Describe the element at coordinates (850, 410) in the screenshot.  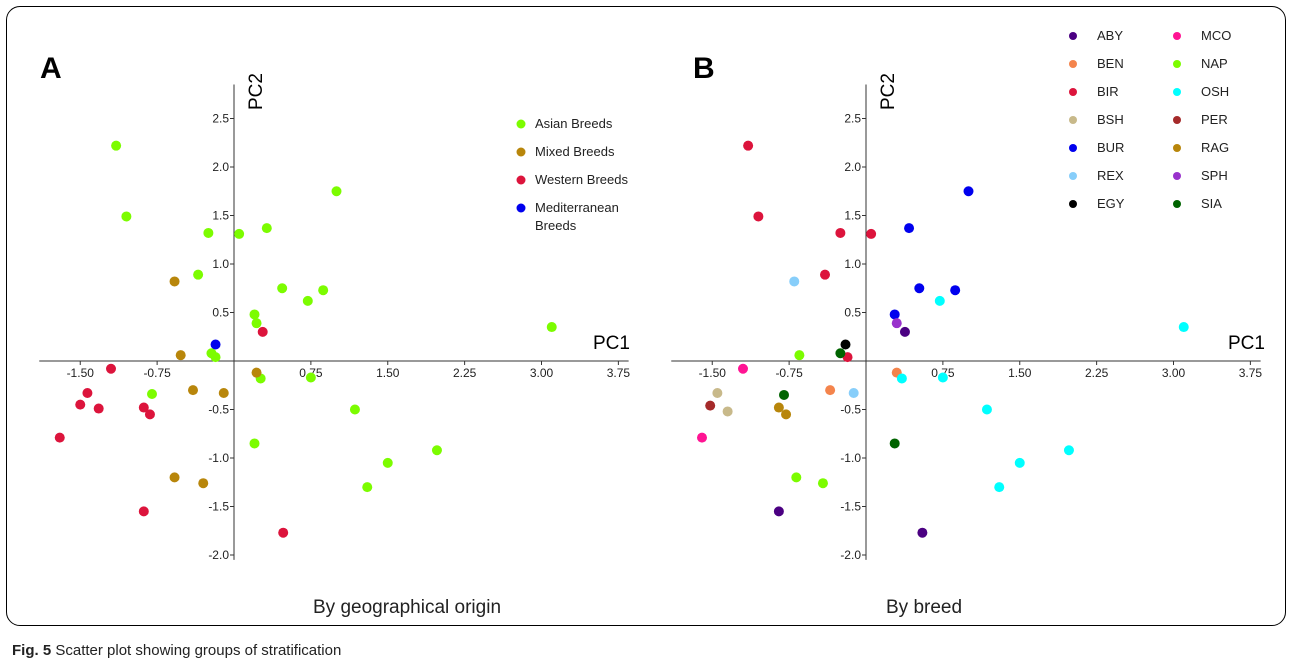
I see `y-tick-label: -0.5` at that location.